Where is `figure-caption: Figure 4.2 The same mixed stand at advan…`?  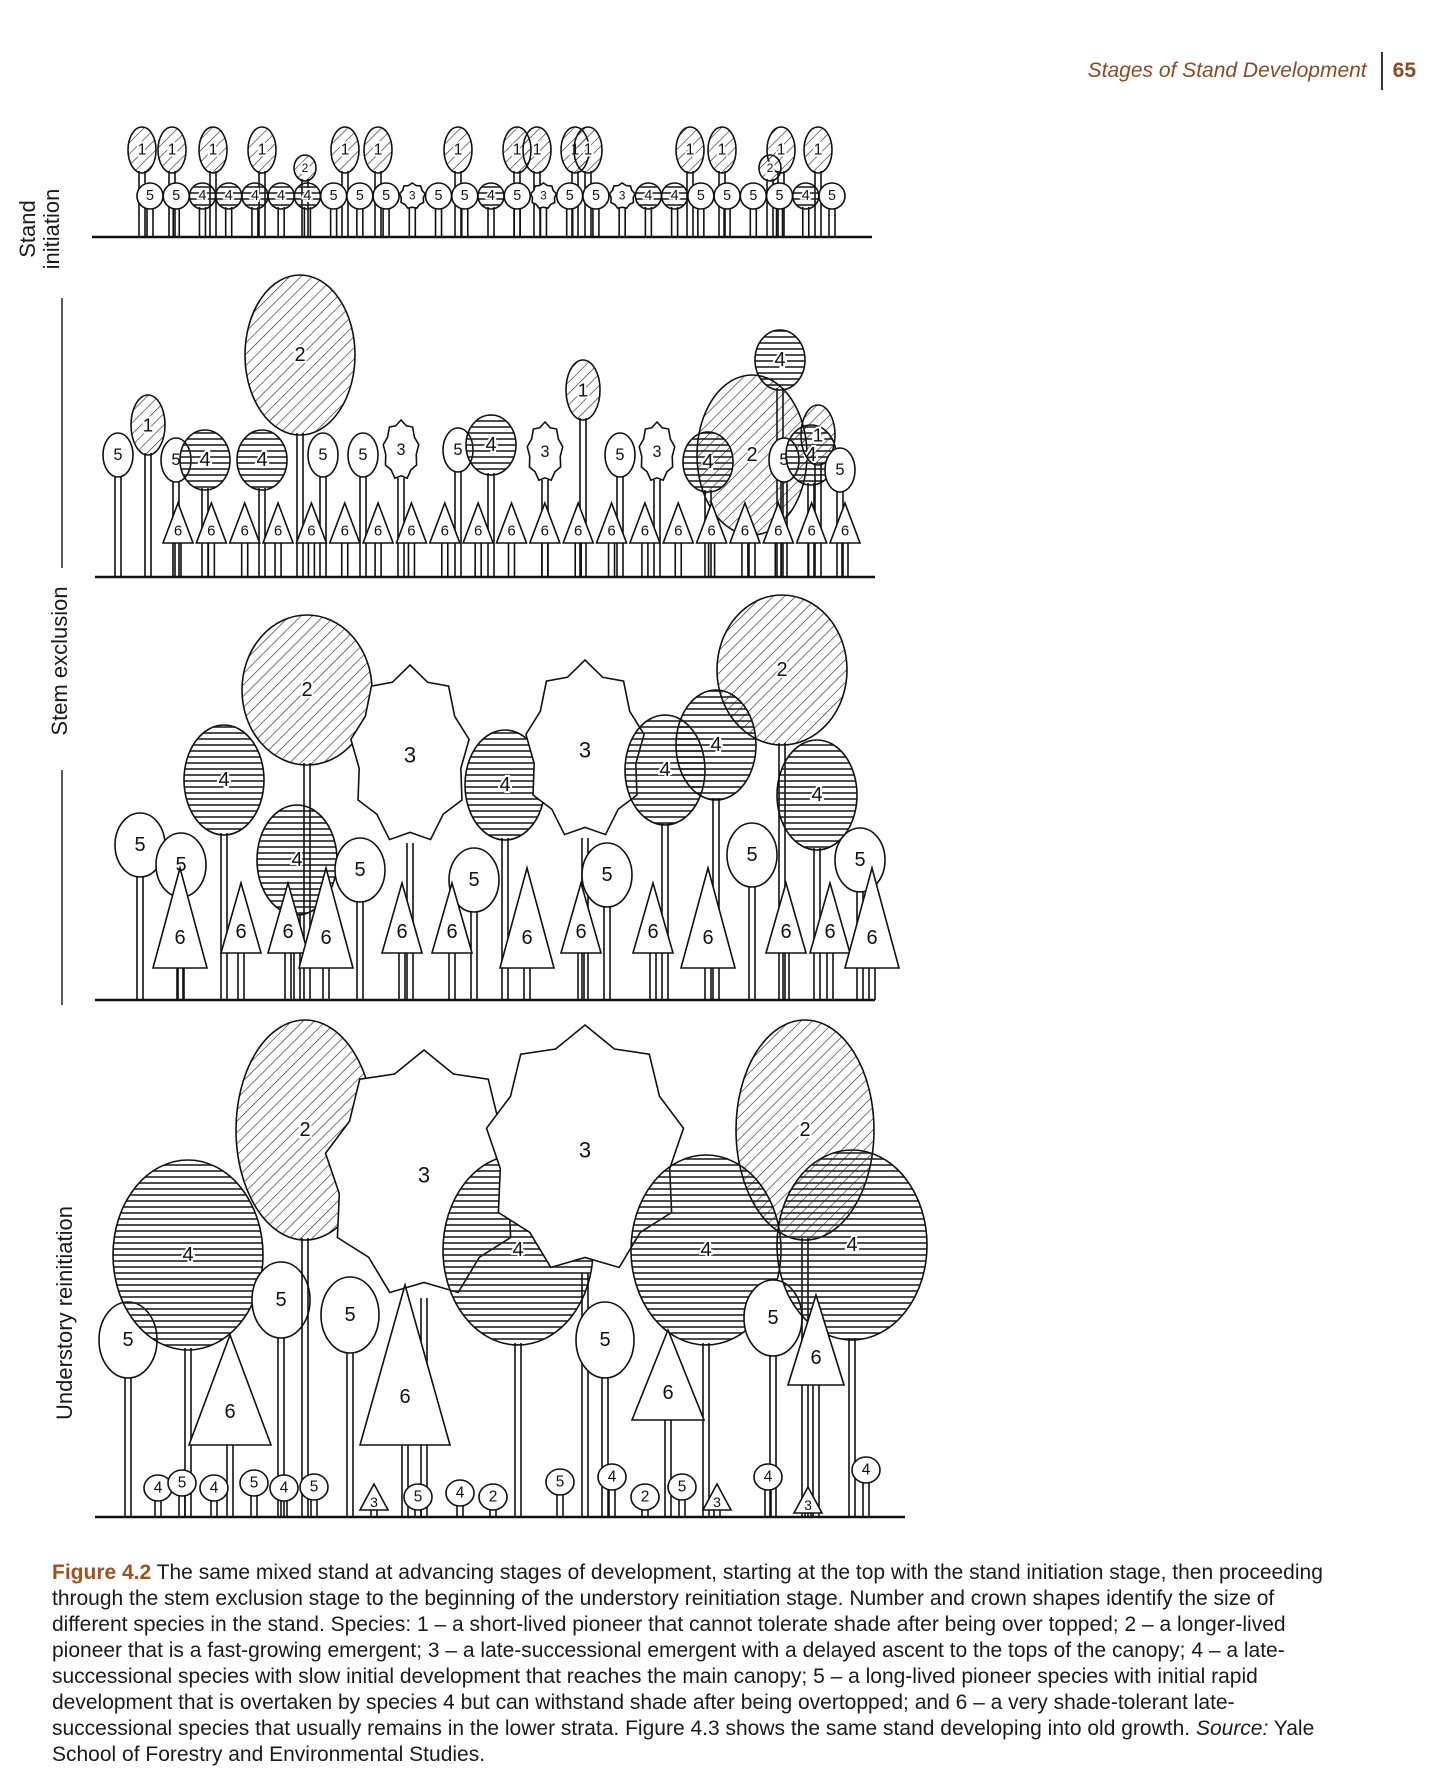 figure-caption: Figure 4.2 The same mixed stand at advan… is located at coordinates (697, 1664).